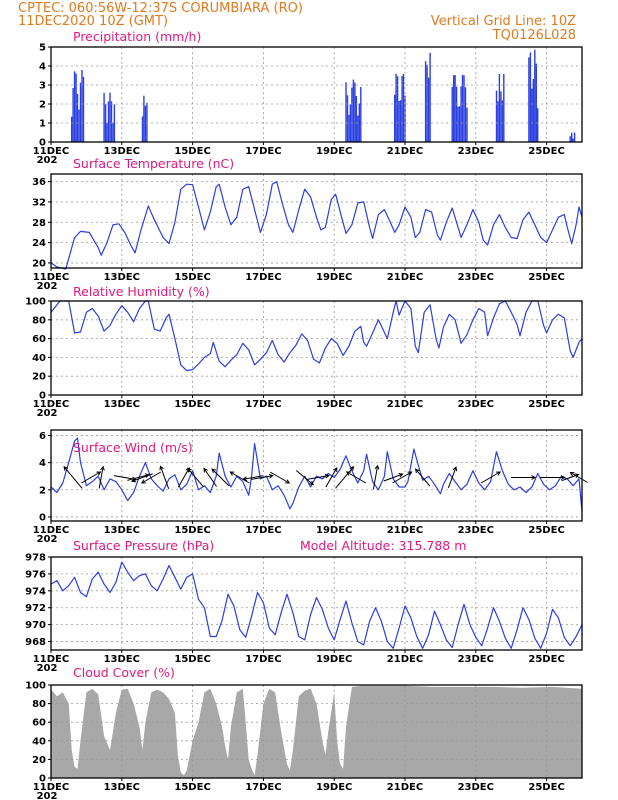  What do you see at coordinates (35, 625) in the screenshot?
I see `y-tick-label: 970` at bounding box center [35, 625].